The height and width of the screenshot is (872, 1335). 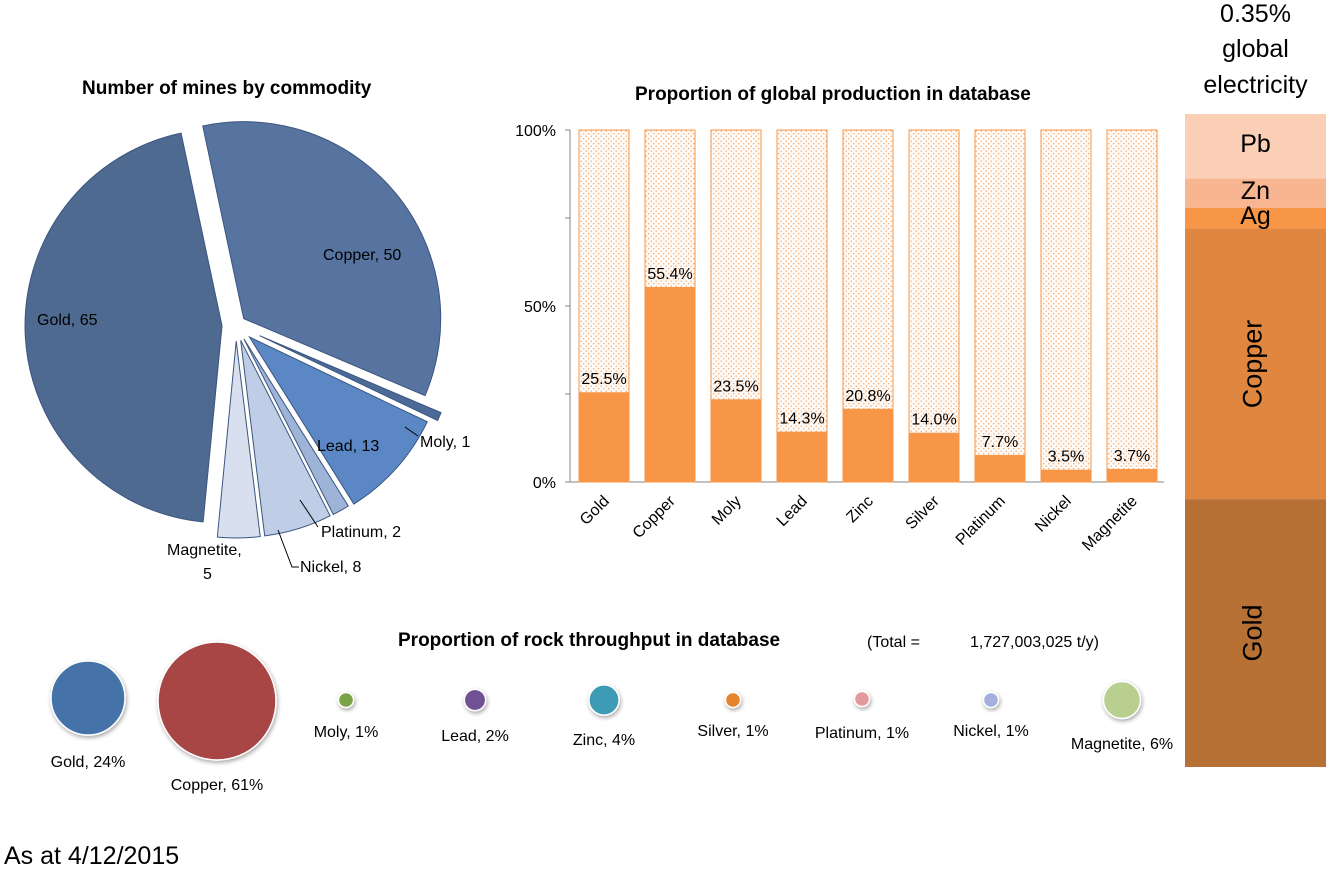 I want to click on stack-segment-copper, so click(x=1255, y=364).